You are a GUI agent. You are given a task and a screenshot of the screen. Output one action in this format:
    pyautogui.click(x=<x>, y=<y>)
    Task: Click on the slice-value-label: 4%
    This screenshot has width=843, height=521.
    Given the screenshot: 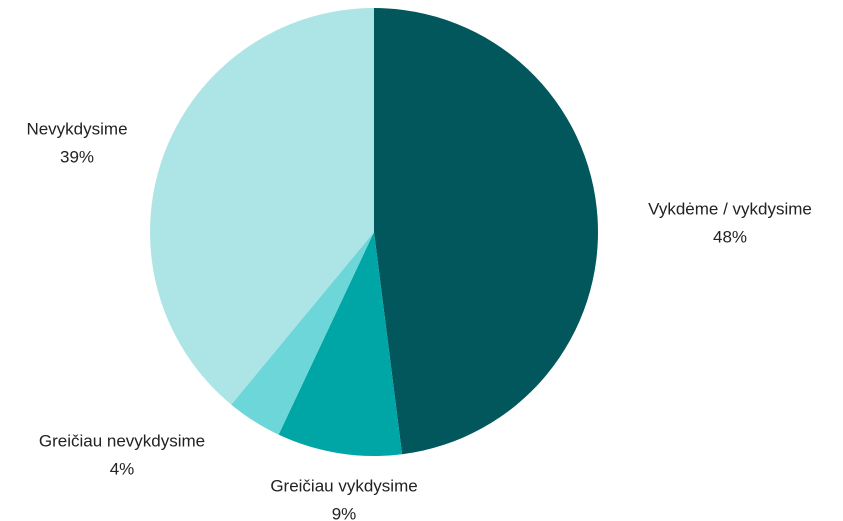 What is the action you would take?
    pyautogui.click(x=122, y=468)
    